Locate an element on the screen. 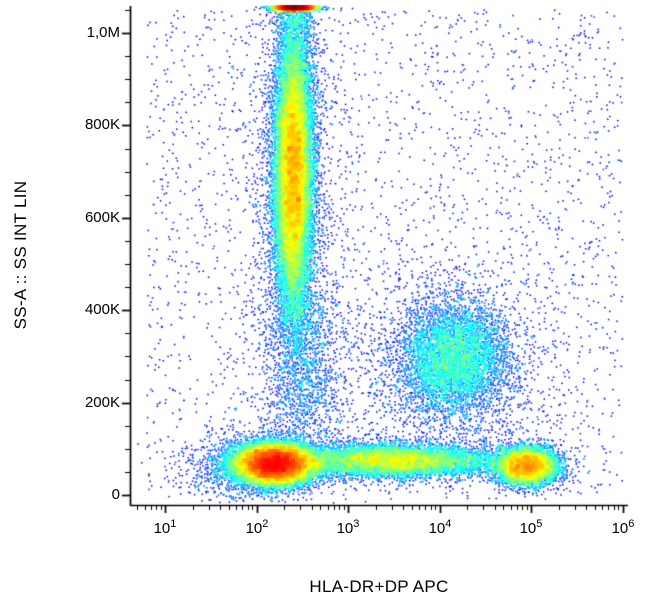 This screenshot has height=611, width=650. y-tick-label: 0 is located at coordinates (115, 494).